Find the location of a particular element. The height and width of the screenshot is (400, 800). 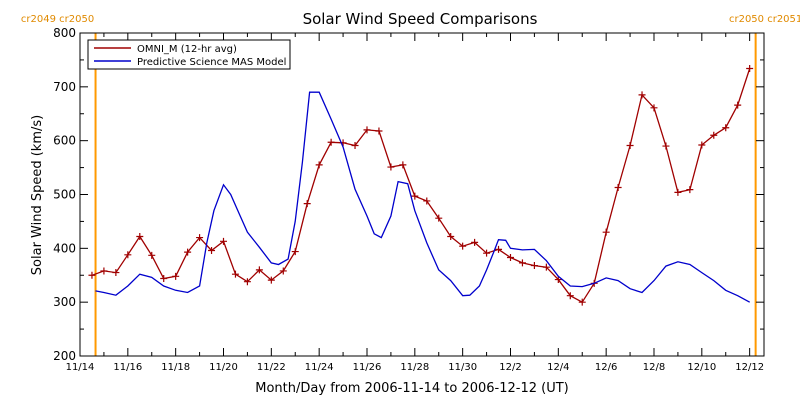

y-tick-label: 700 is located at coordinates (64, 87).